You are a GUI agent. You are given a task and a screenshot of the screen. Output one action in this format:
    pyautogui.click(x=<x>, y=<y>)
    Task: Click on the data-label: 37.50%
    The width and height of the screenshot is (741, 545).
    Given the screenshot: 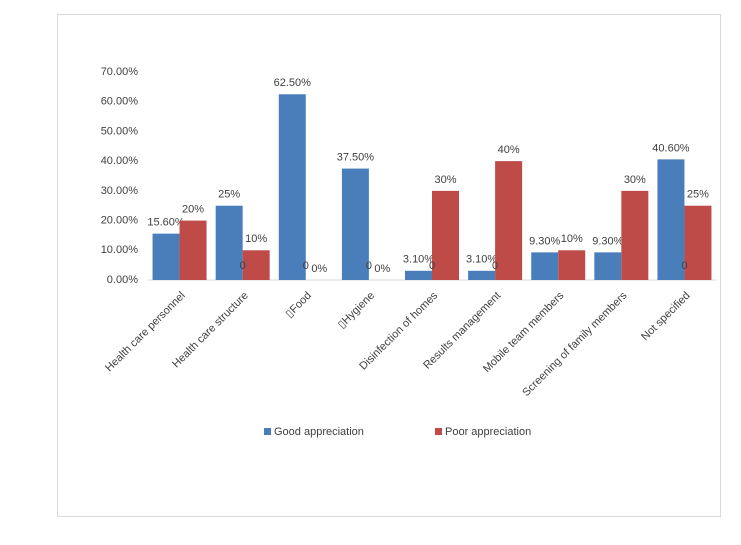 What is the action you would take?
    pyautogui.click(x=356, y=157)
    